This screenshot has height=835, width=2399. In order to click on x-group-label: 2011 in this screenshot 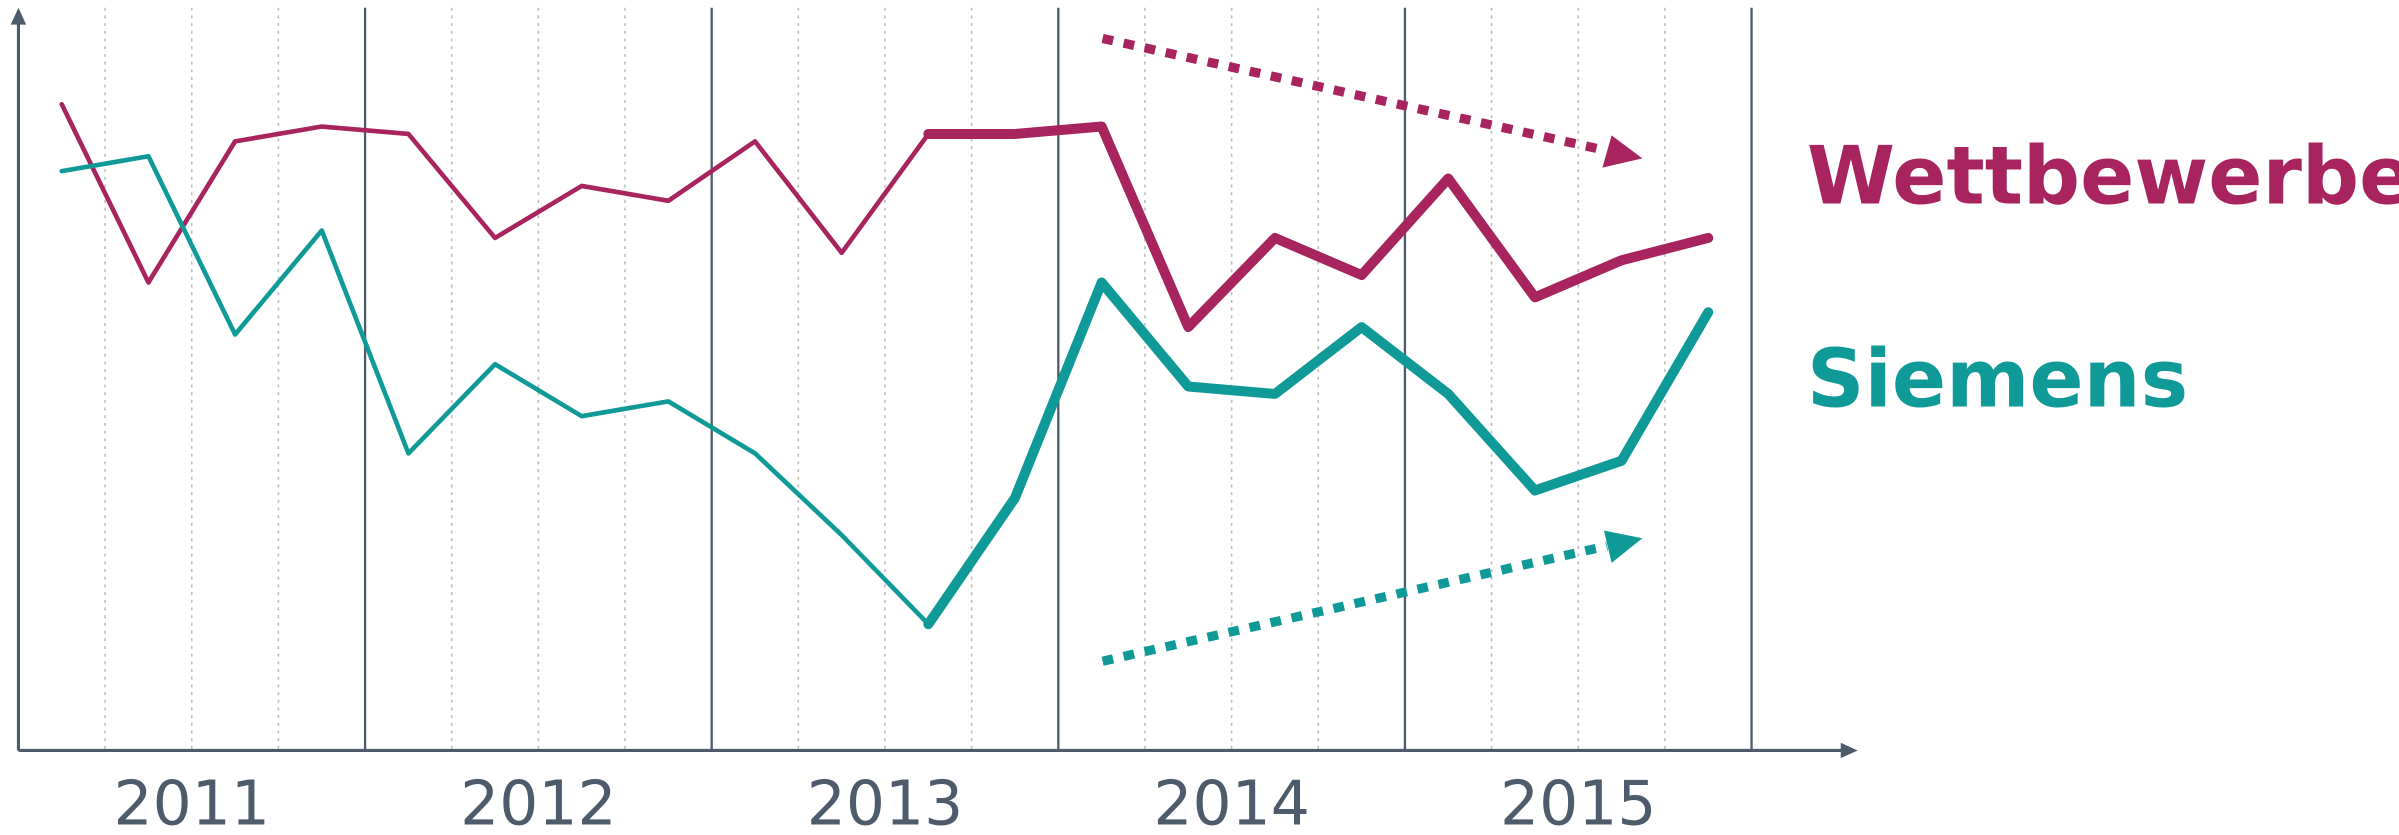, I will do `click(192, 801)`.